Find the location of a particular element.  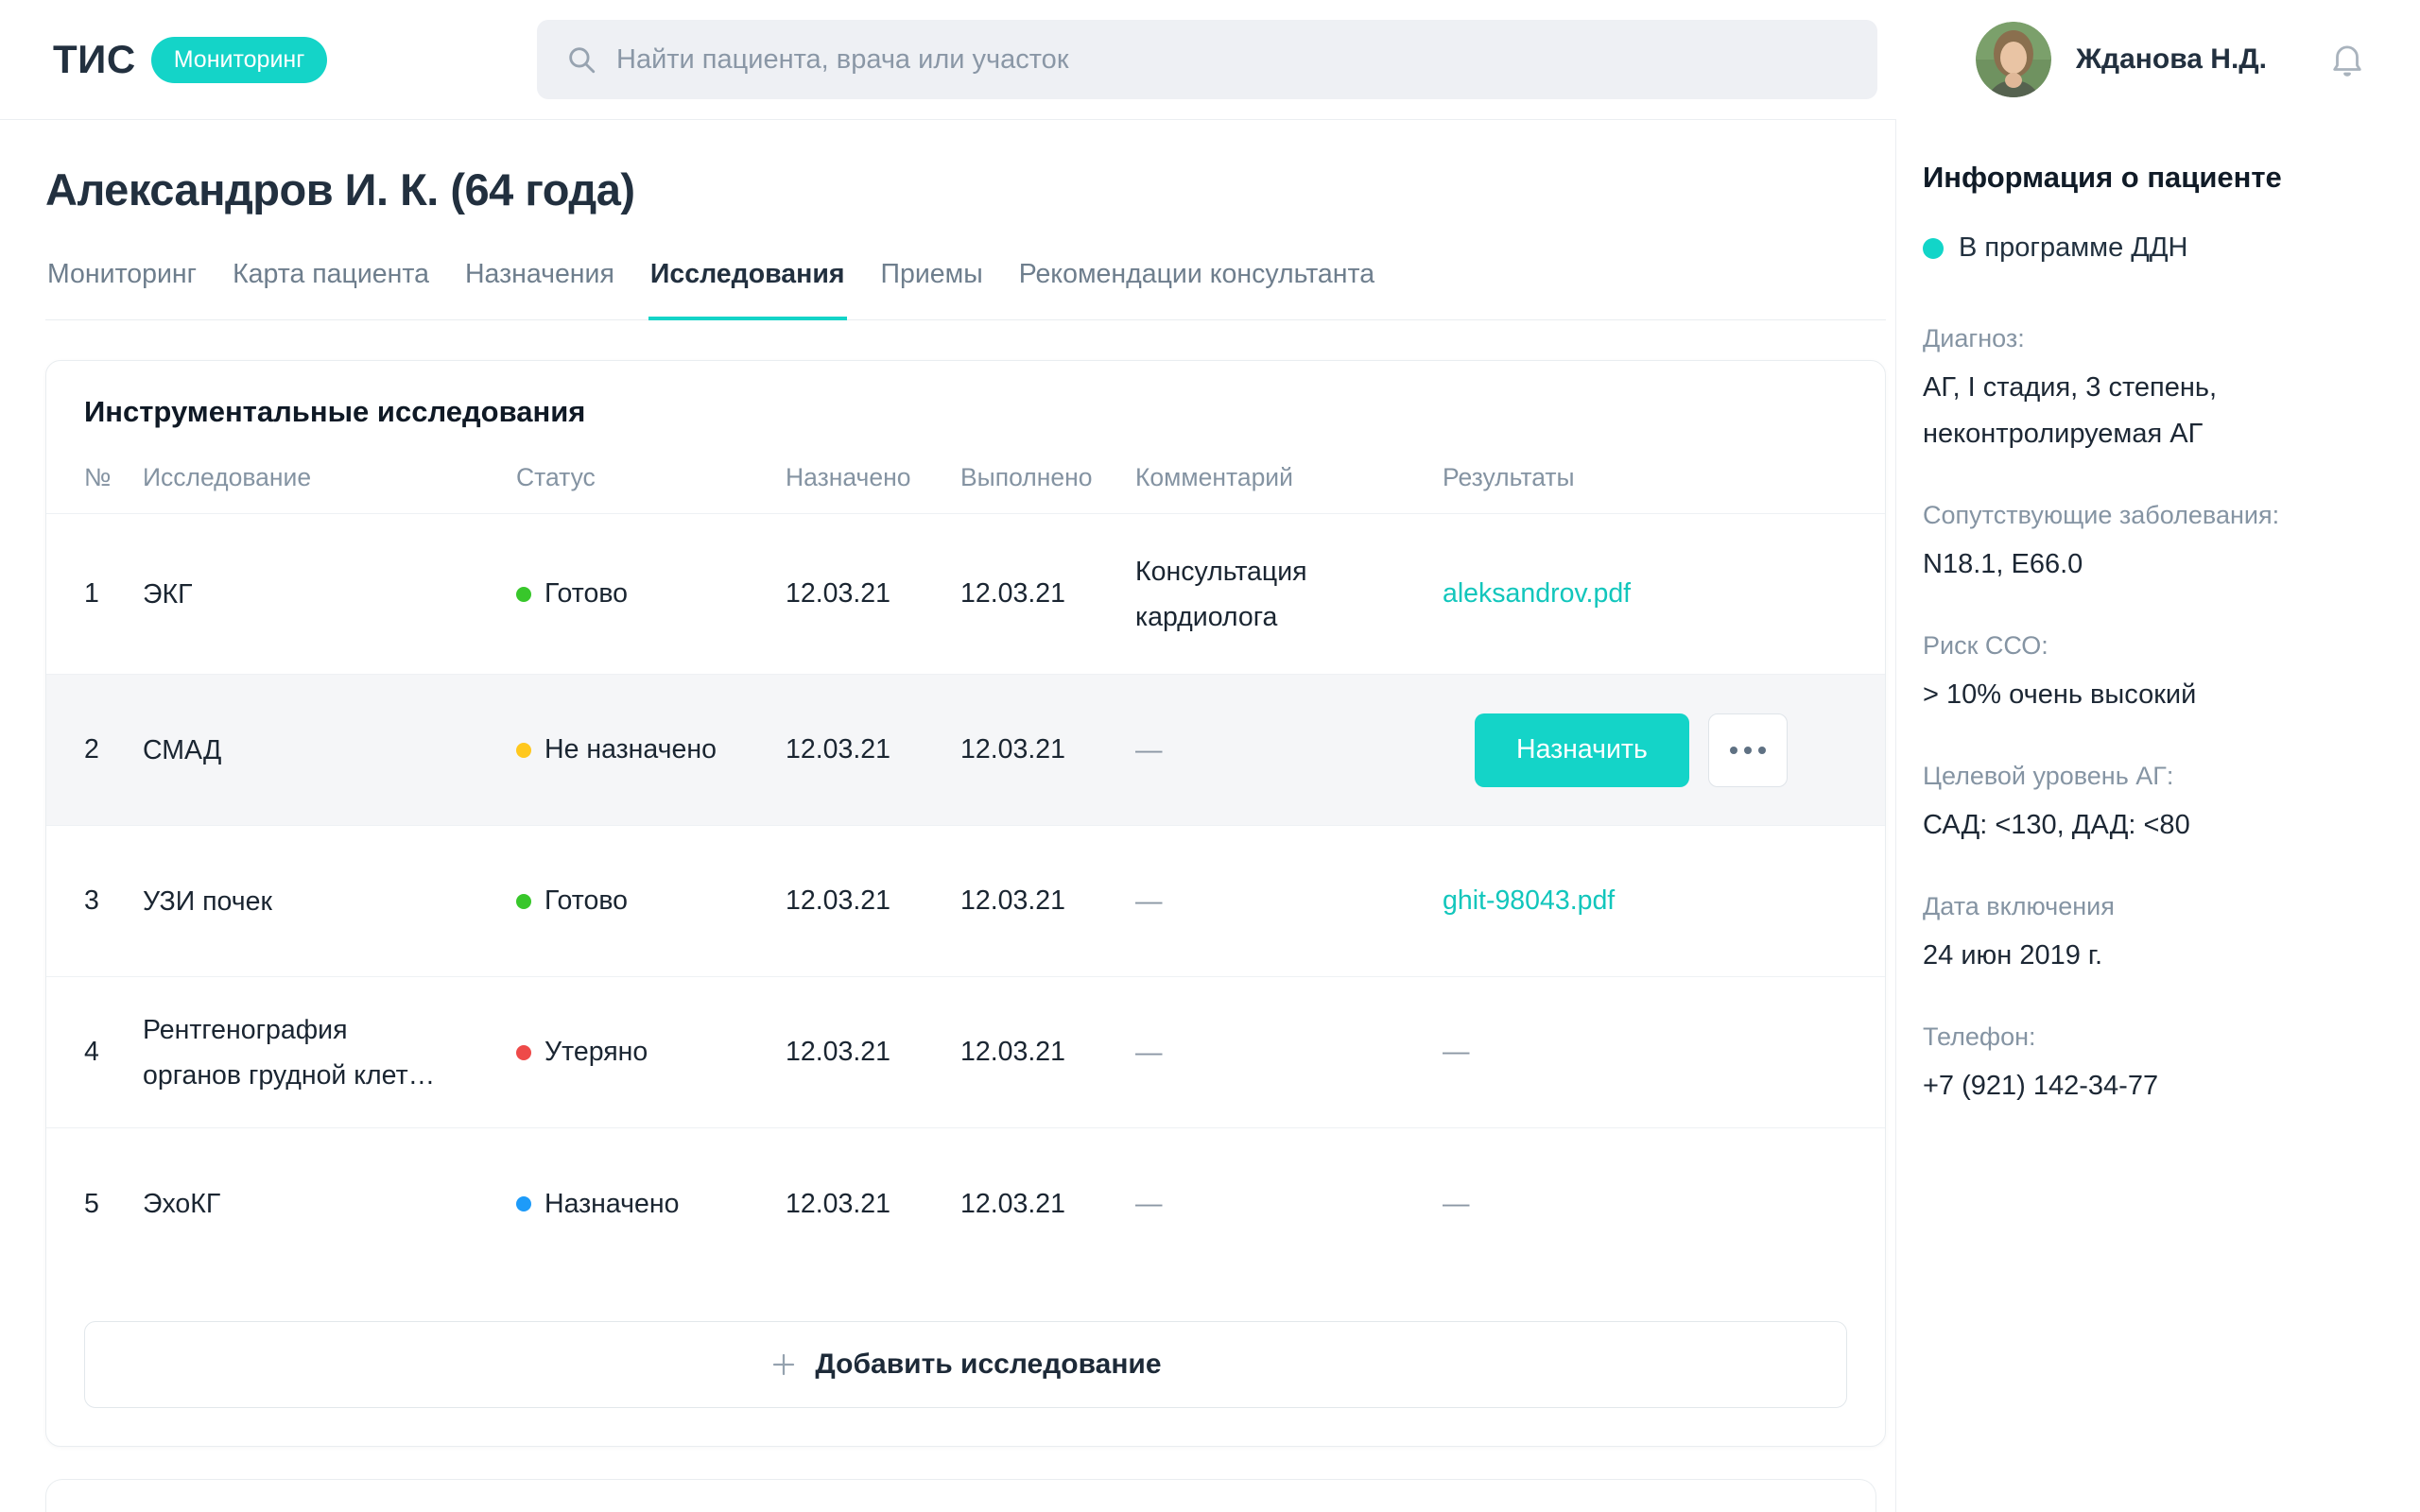

app-mode-badge: Мониторинг is located at coordinates (239, 59).